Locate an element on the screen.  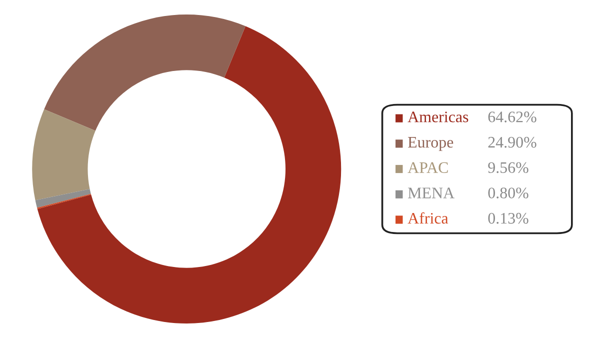
legend-label: Americas is located at coordinates (438, 117).